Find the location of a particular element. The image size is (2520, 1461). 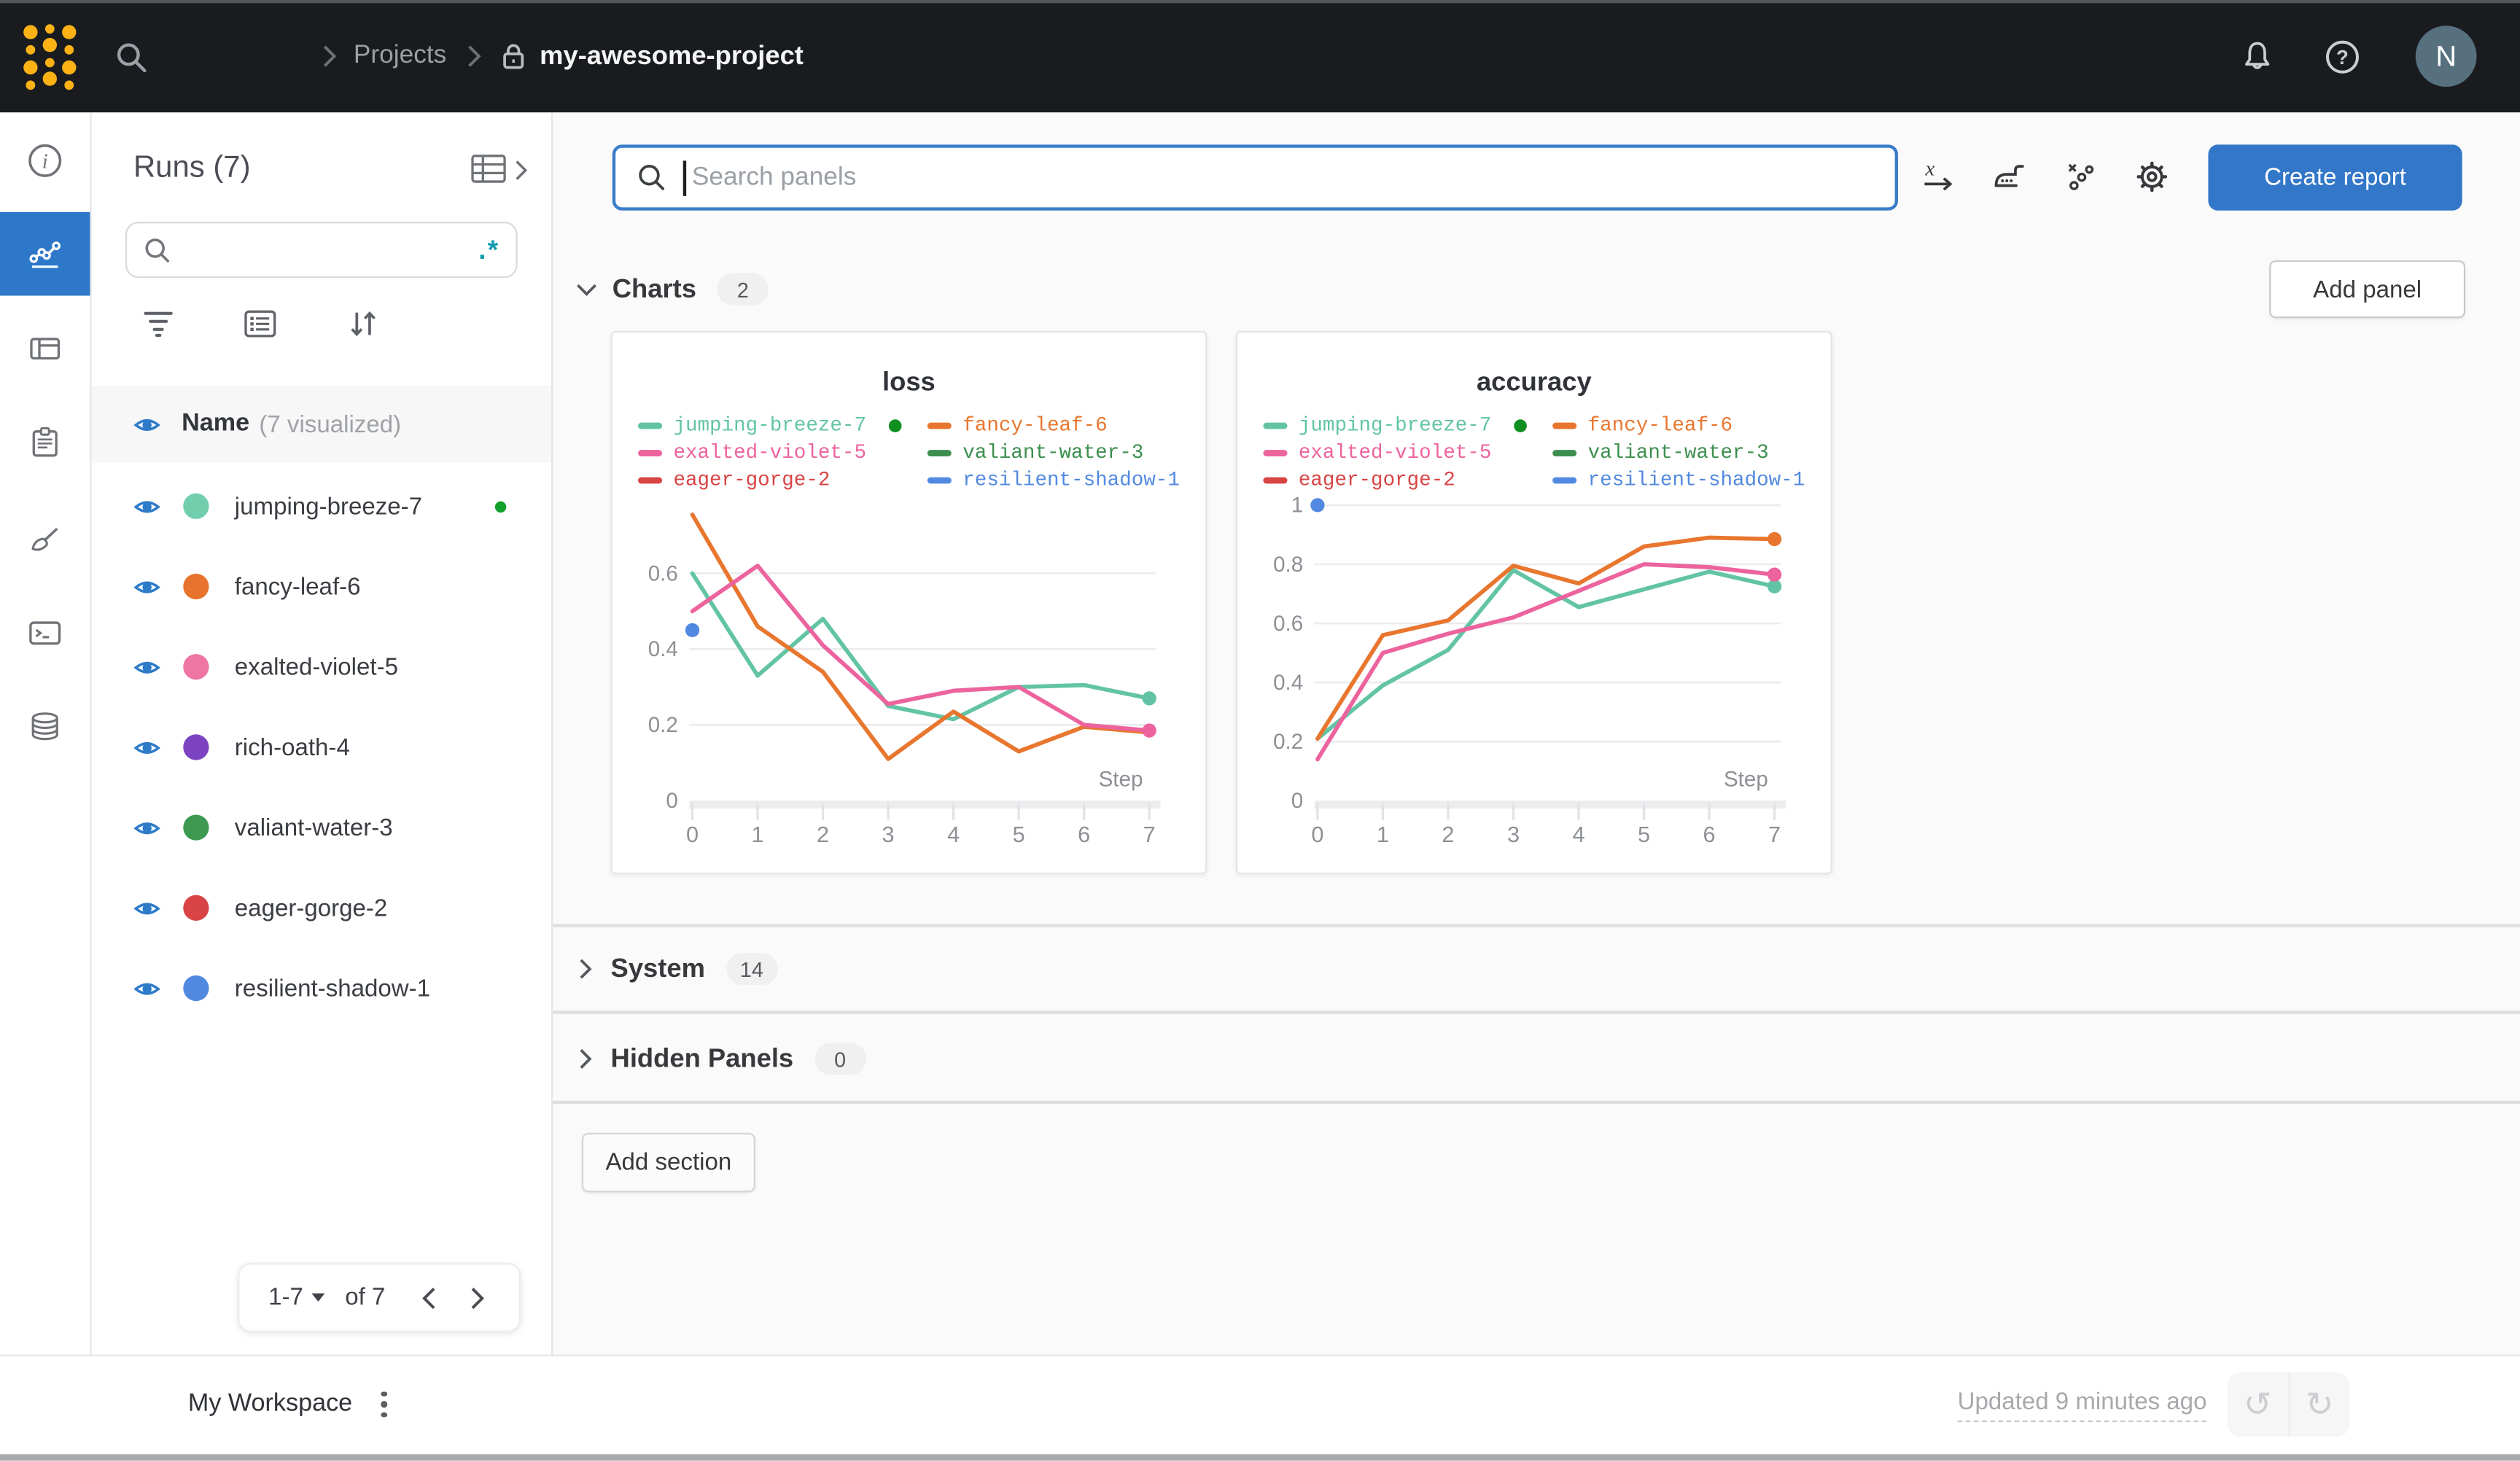

rail-overview-button: i is located at coordinates (45, 161).